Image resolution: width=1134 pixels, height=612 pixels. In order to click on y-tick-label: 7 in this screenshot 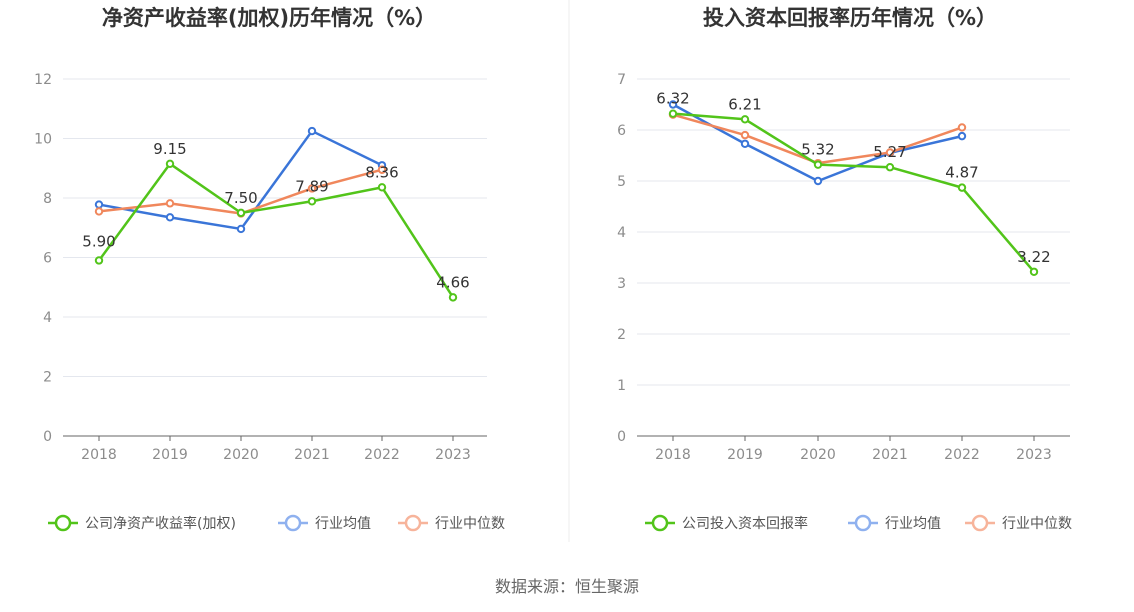, I will do `click(621, 80)`.